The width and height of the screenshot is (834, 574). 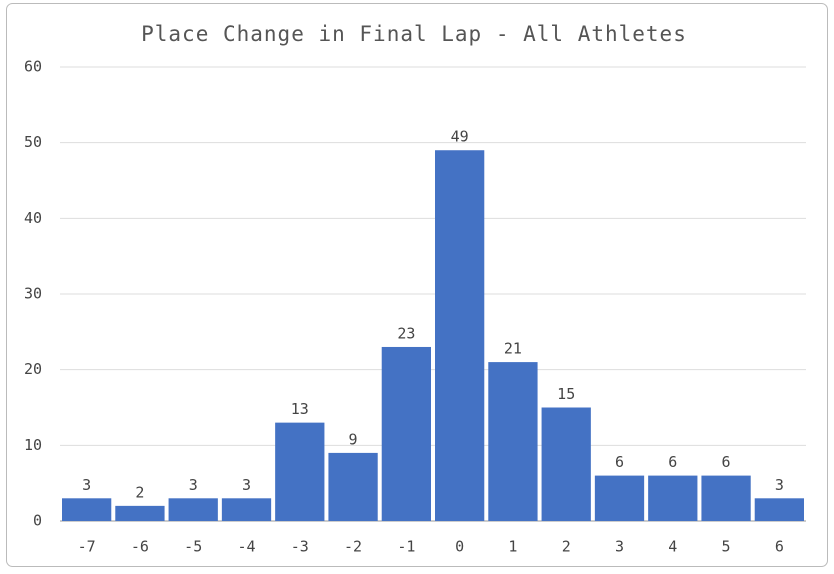 I want to click on x-tick-label: 5, so click(x=726, y=547).